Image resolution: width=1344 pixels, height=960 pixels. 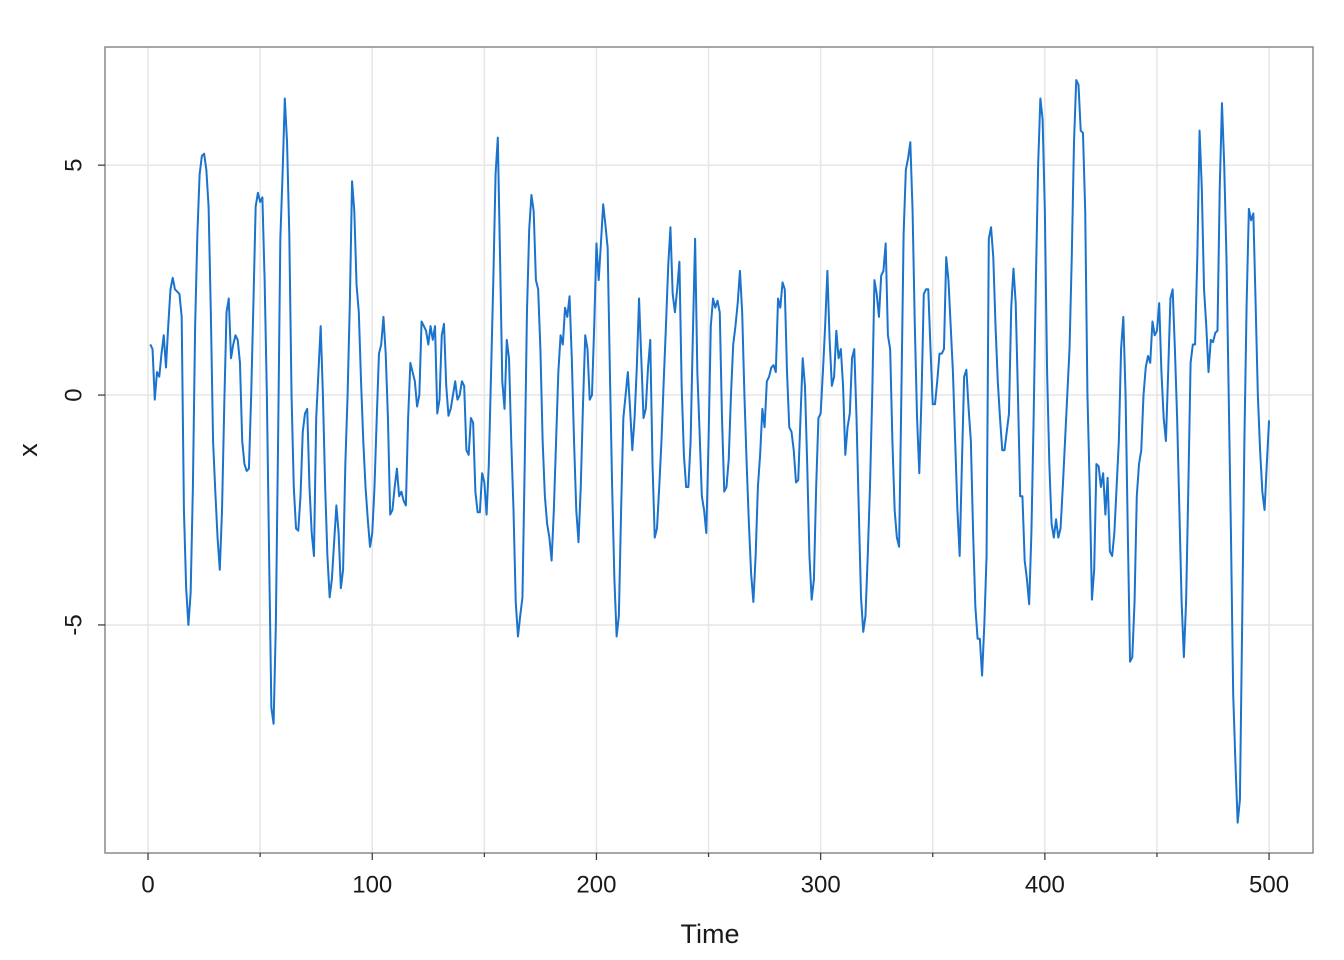 What do you see at coordinates (73, 624) in the screenshot?
I see `y-tick-label: -5` at bounding box center [73, 624].